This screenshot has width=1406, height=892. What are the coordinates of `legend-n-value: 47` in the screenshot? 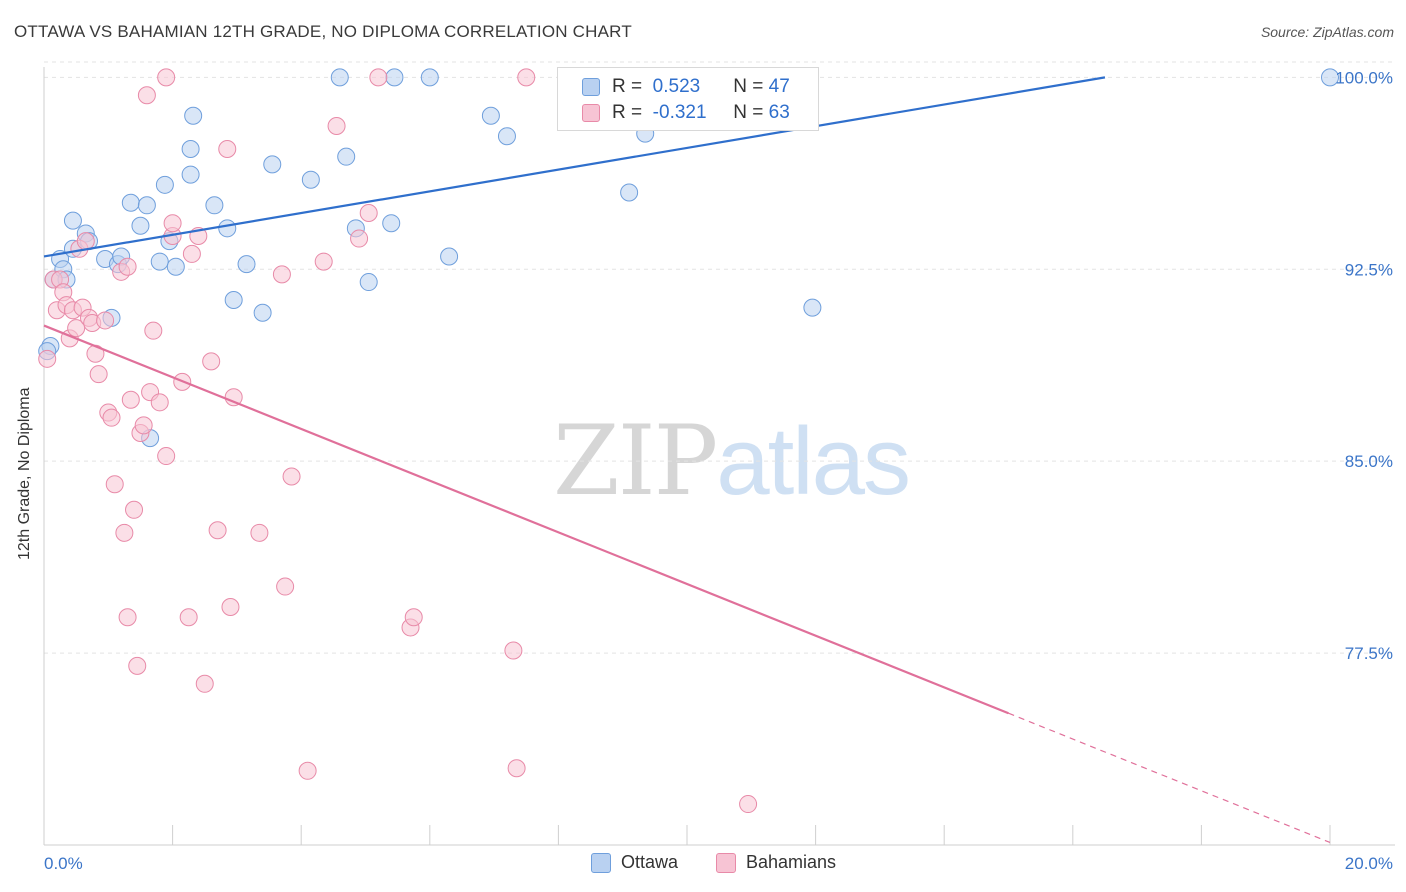 It's located at (779, 86).